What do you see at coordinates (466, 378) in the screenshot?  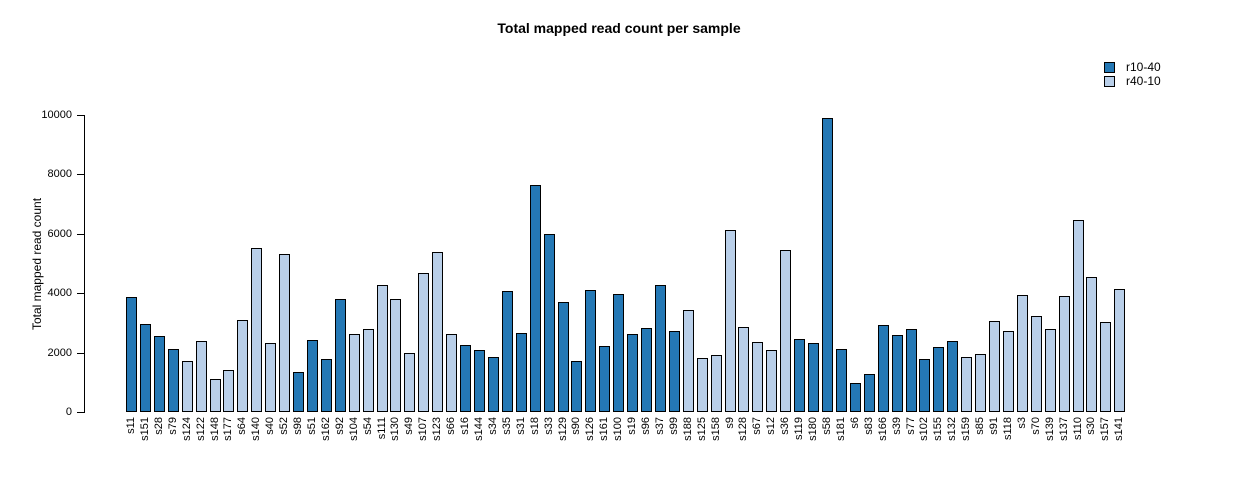 I see `bar-s16` at bounding box center [466, 378].